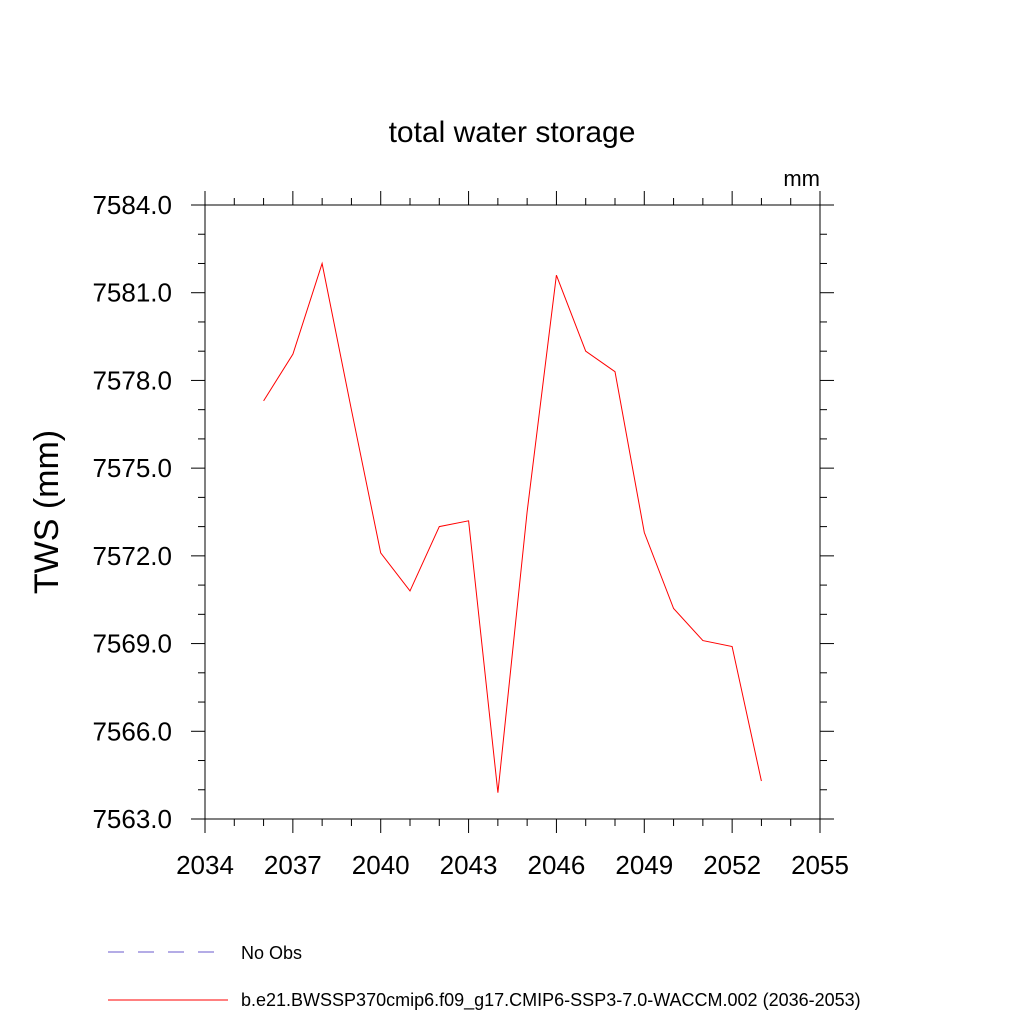 Image resolution: width=1024 pixels, height=1024 pixels. I want to click on y-tick-label: 7566.0, so click(132, 731).